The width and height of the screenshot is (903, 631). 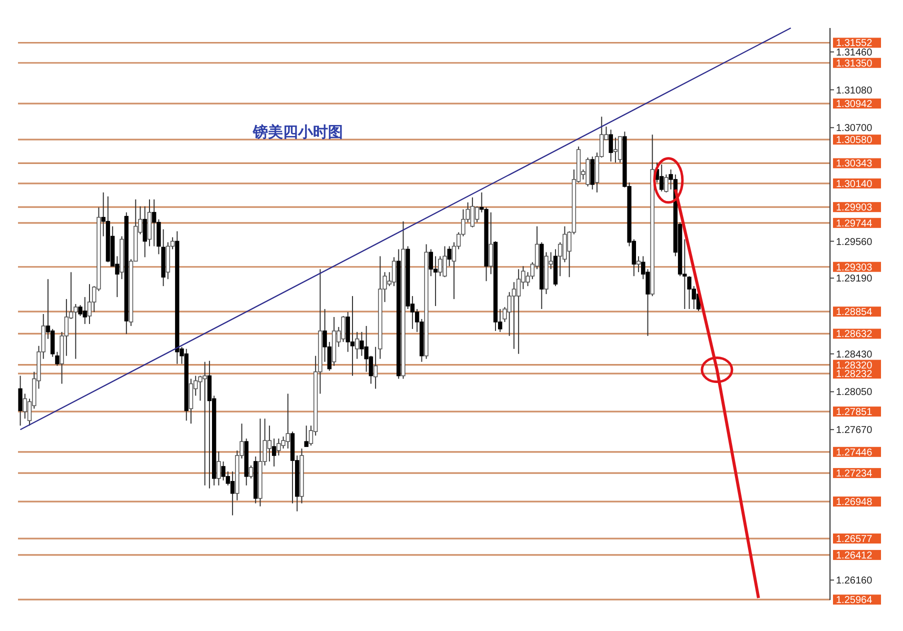 I want to click on y-tick-label: 1.29190, so click(x=854, y=279).